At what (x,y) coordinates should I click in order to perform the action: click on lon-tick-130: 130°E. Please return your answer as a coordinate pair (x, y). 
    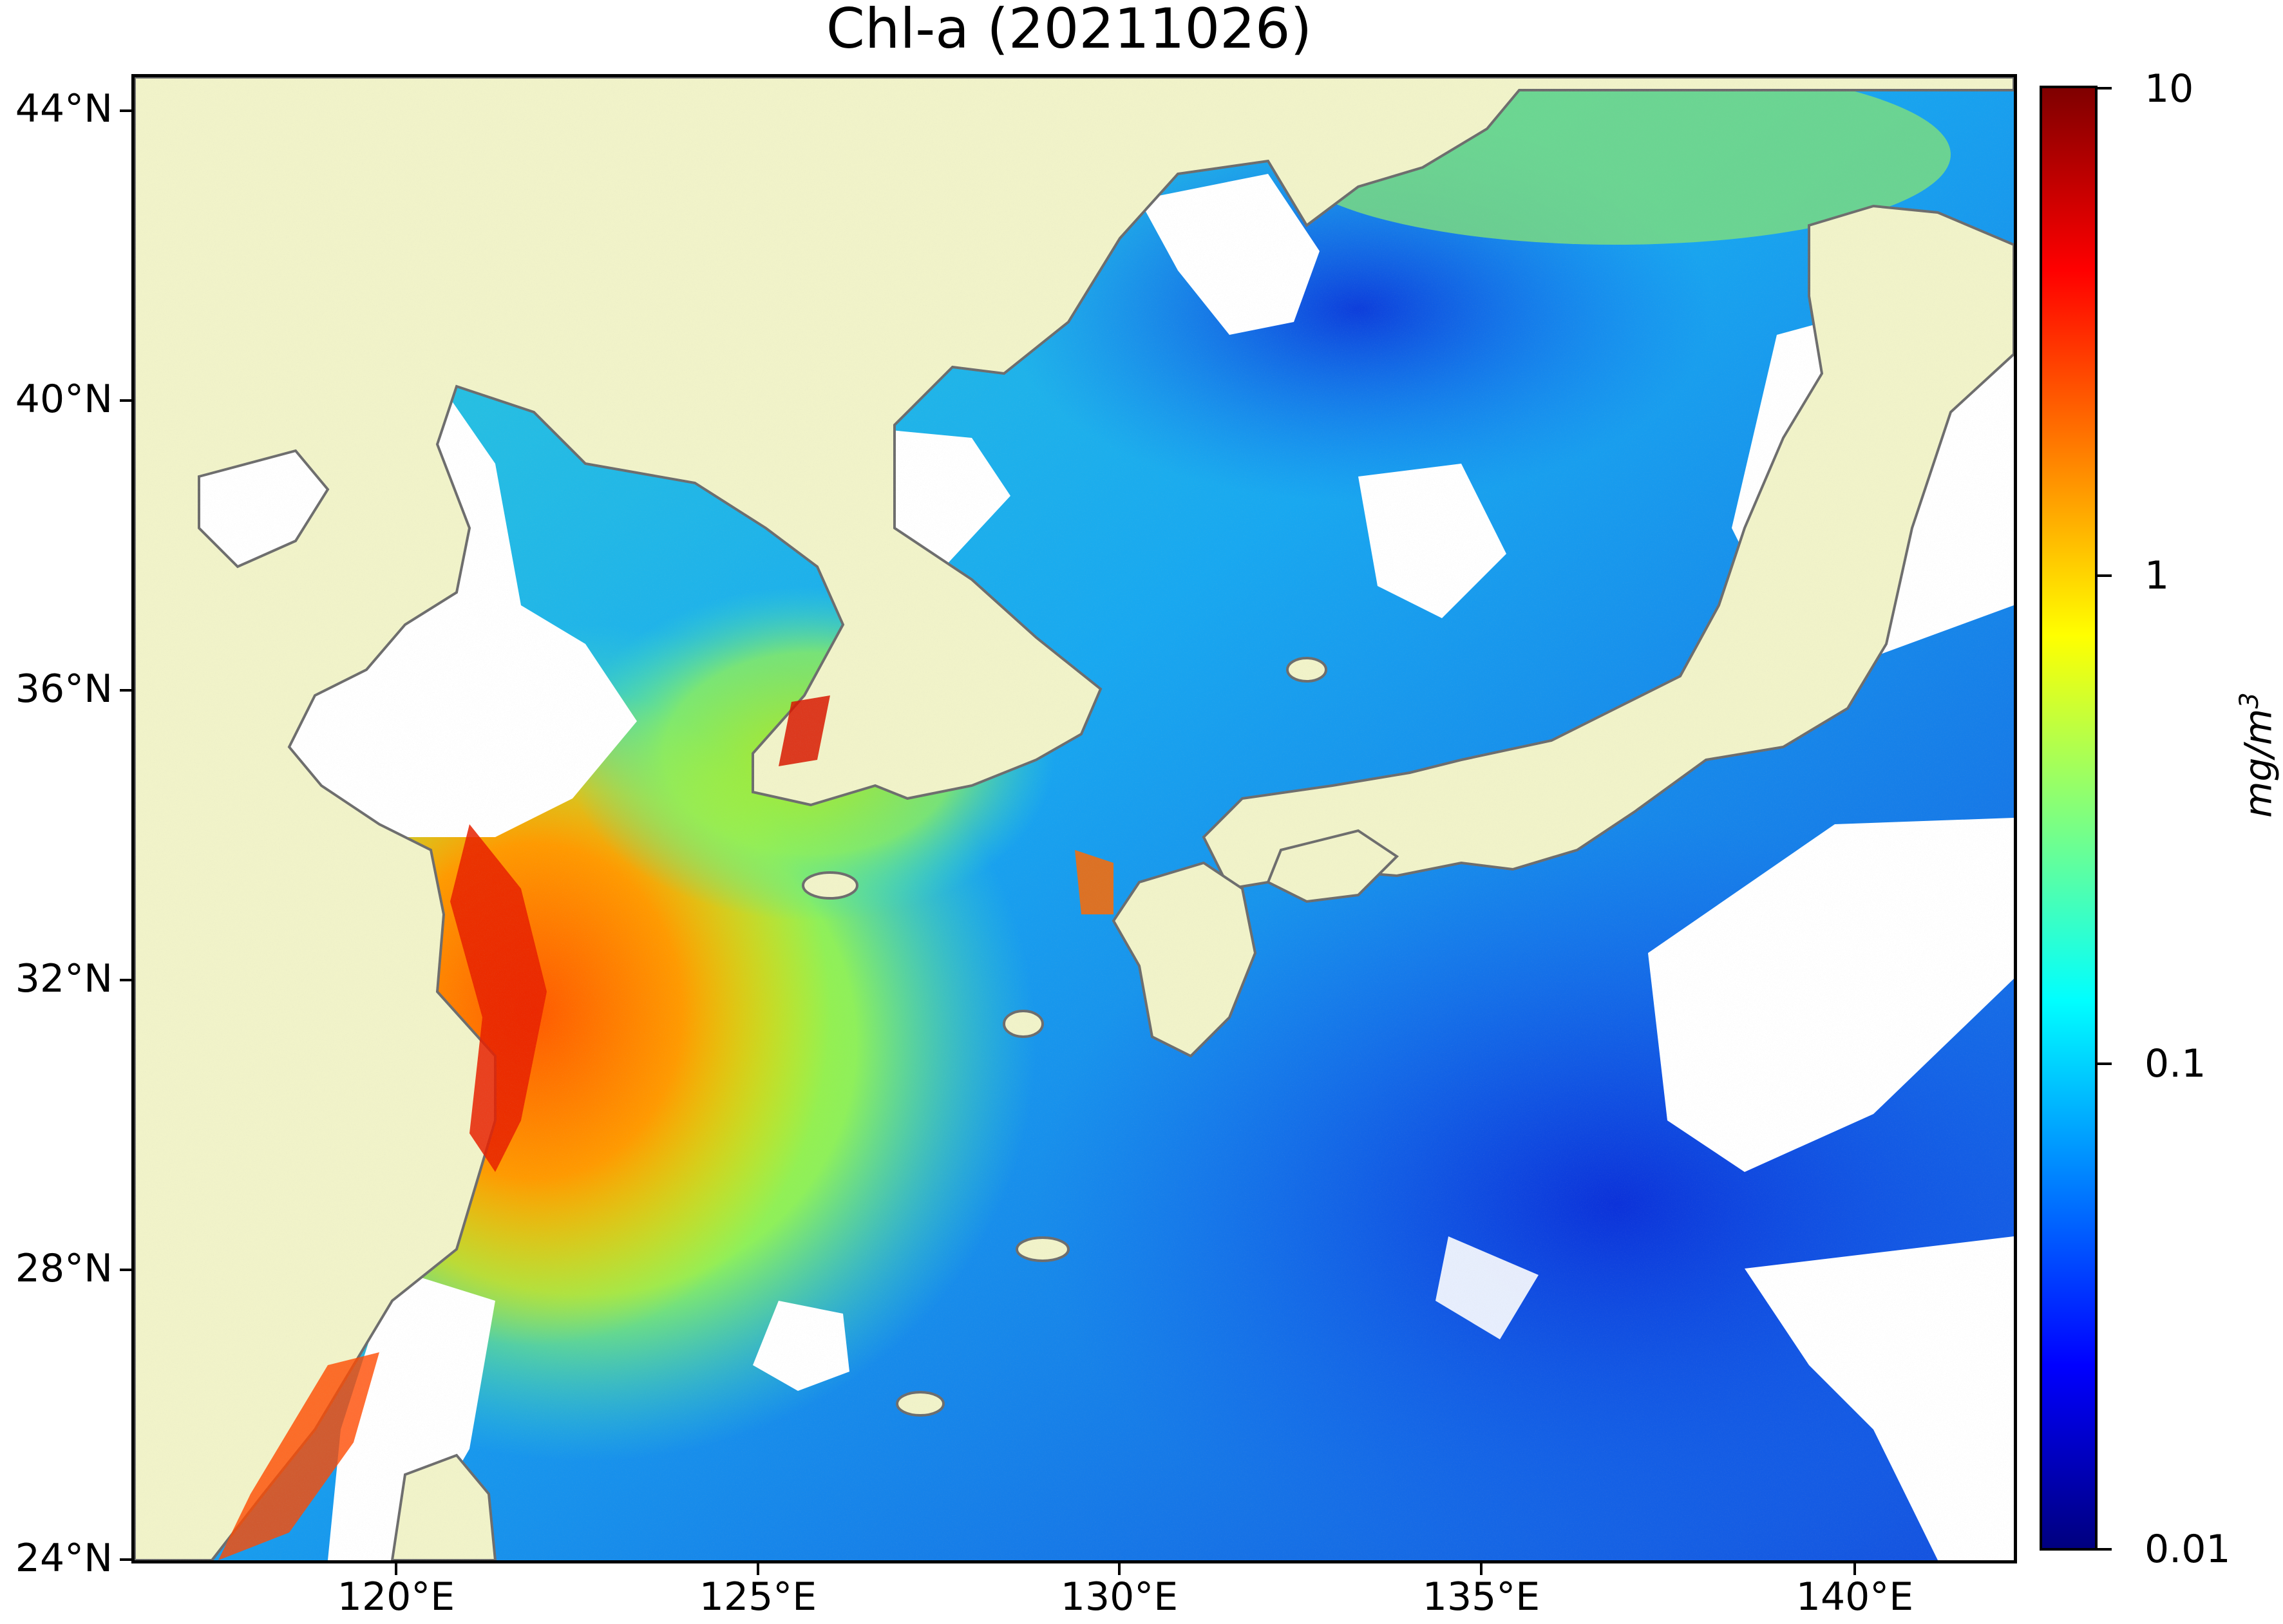
    Looking at the image, I should click on (1119, 1596).